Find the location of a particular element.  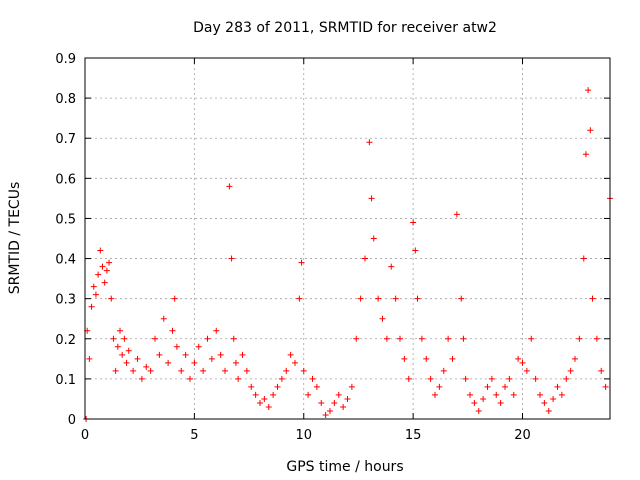

x-axis-title: GPS time / hours is located at coordinates (344, 467).